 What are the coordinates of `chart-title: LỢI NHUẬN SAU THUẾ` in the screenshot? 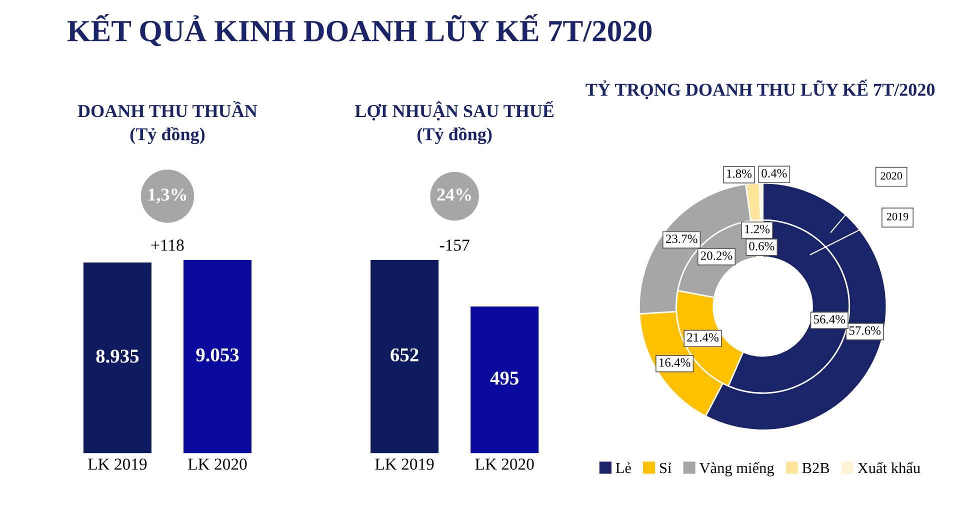 It's located at (454, 110).